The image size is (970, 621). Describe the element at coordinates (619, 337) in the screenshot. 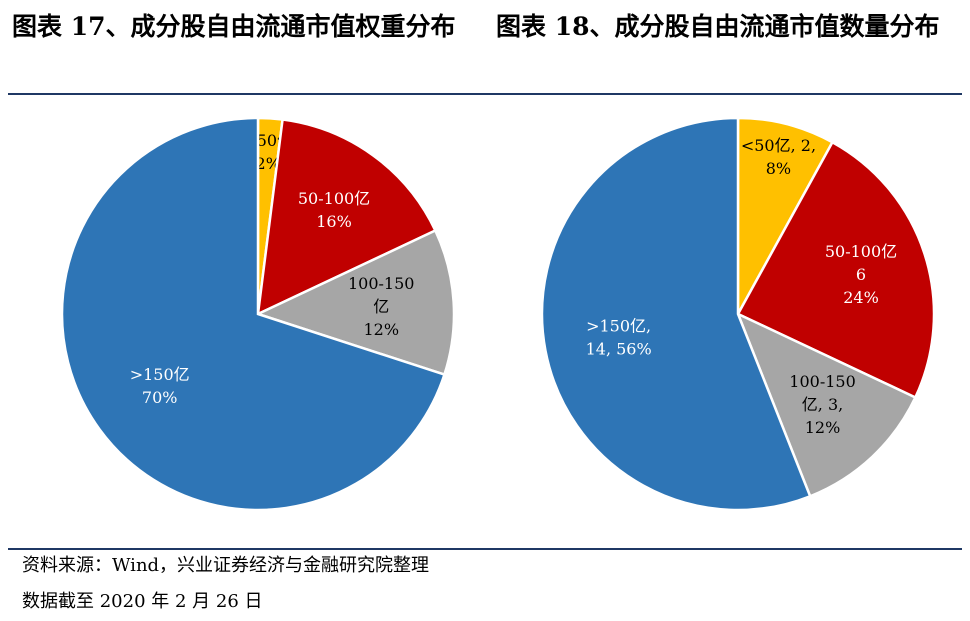

I see `pie-label-gt150: >150亿, 14, 56%` at that location.